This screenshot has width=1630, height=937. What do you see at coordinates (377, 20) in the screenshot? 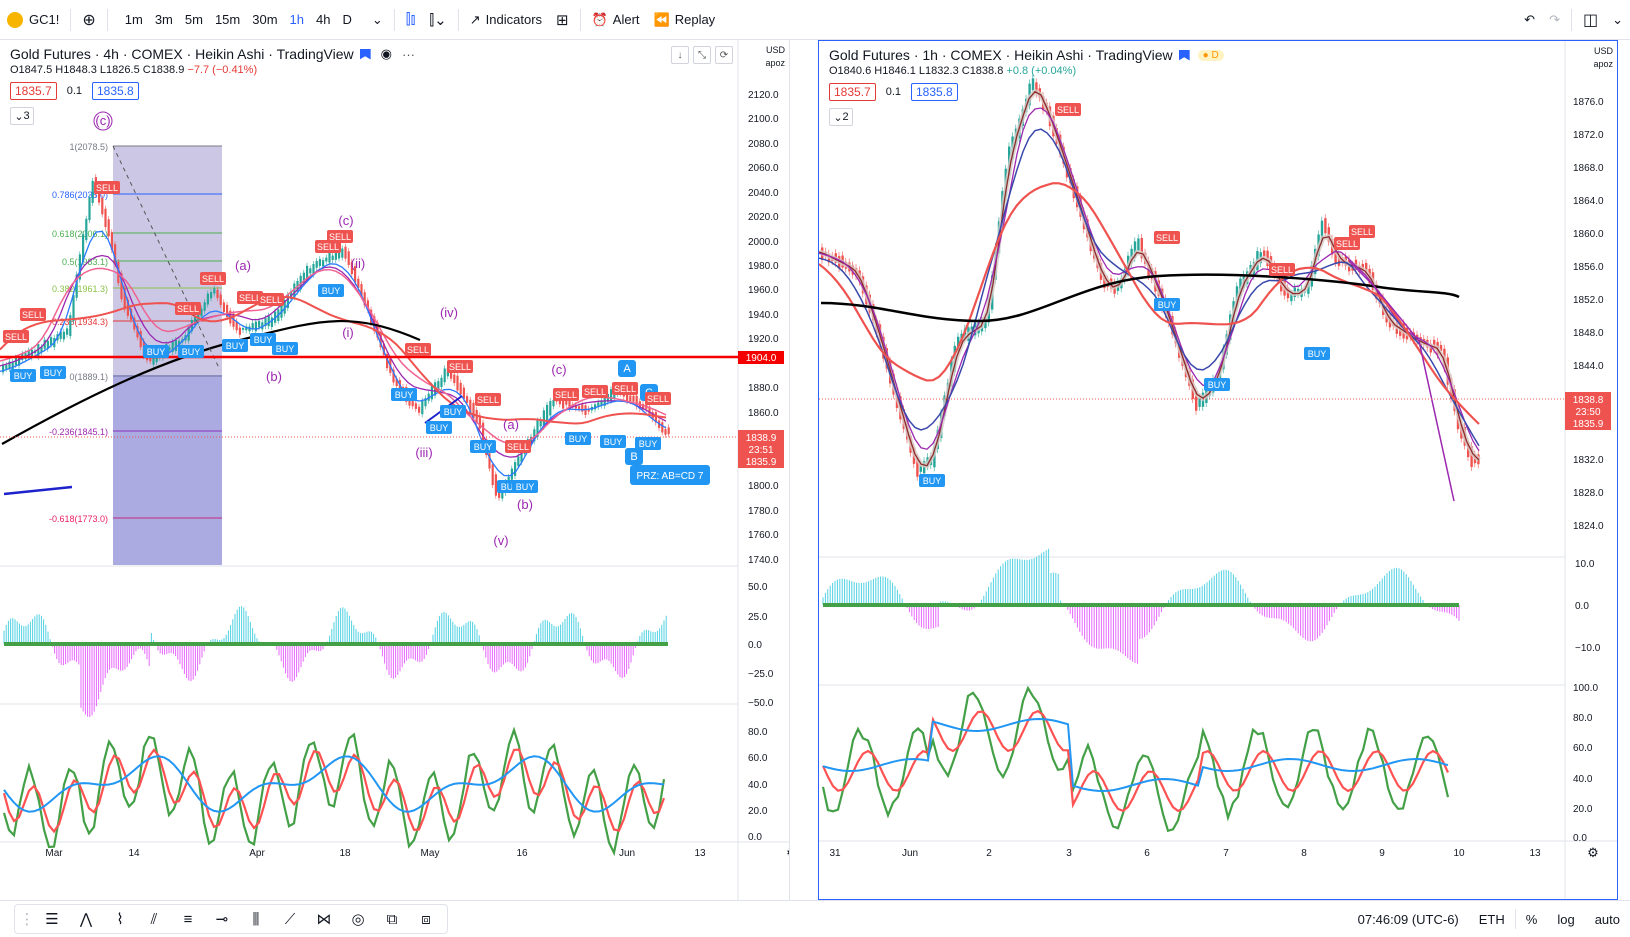
I see `timeframe-dropdown: ⌄` at bounding box center [377, 20].